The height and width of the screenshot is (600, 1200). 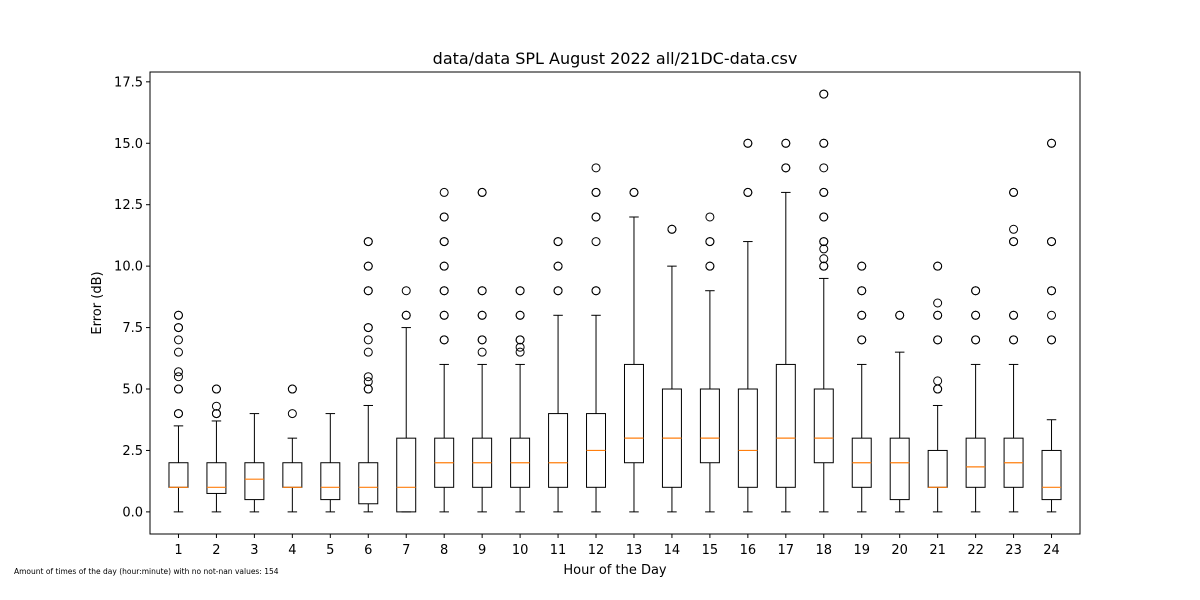 I want to click on y-tick-label: 12.5, so click(x=128, y=205).